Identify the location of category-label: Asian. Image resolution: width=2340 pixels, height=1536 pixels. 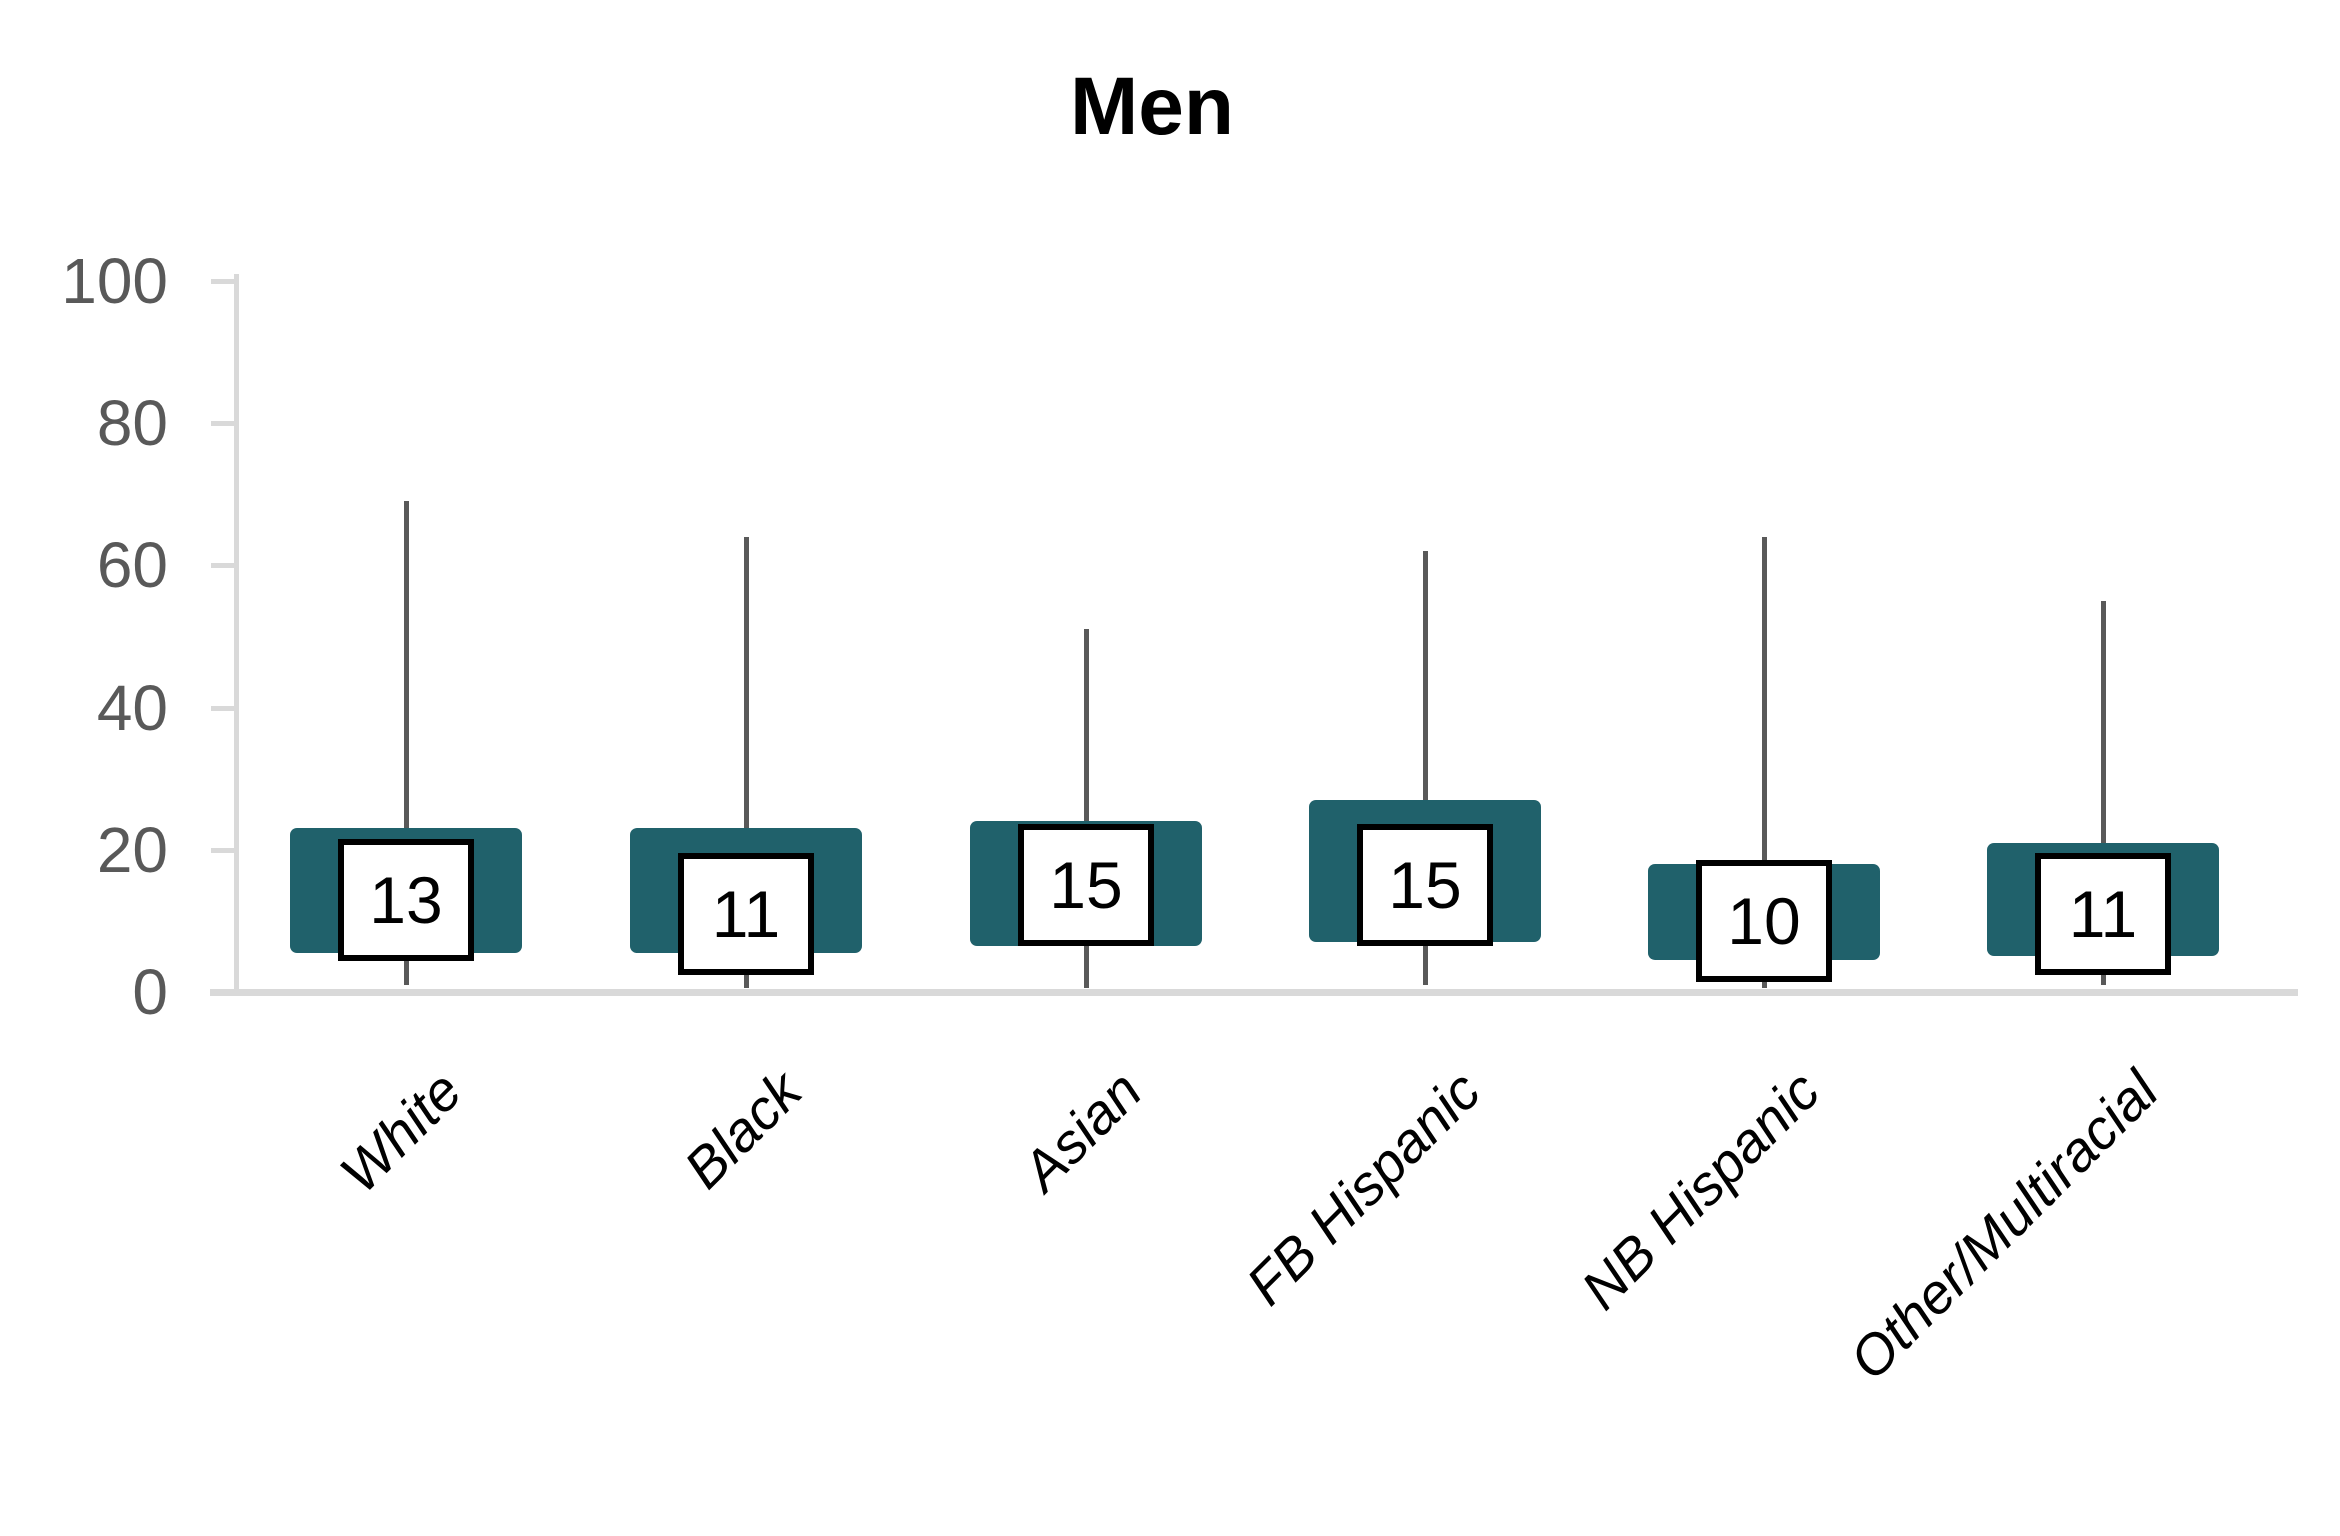
(1081, 1130).